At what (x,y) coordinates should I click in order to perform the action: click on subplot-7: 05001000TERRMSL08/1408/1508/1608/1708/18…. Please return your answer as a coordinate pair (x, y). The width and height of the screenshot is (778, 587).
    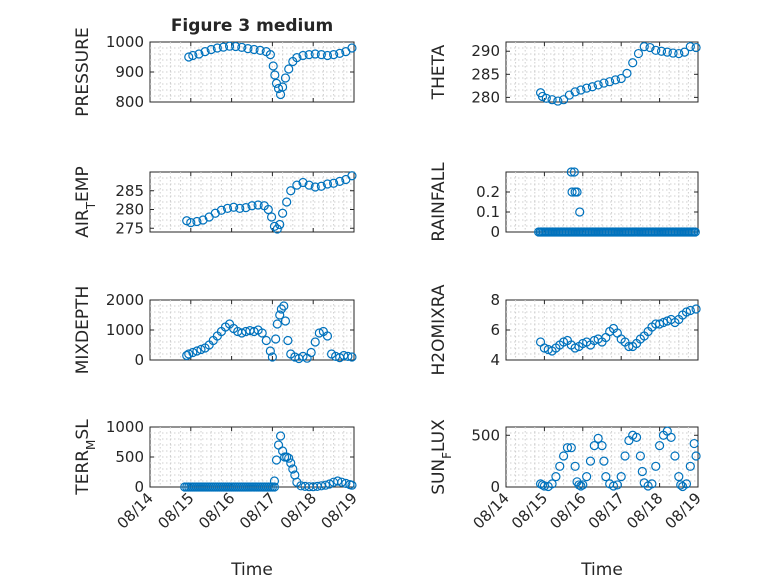
    Looking at the image, I should click on (217, 499).